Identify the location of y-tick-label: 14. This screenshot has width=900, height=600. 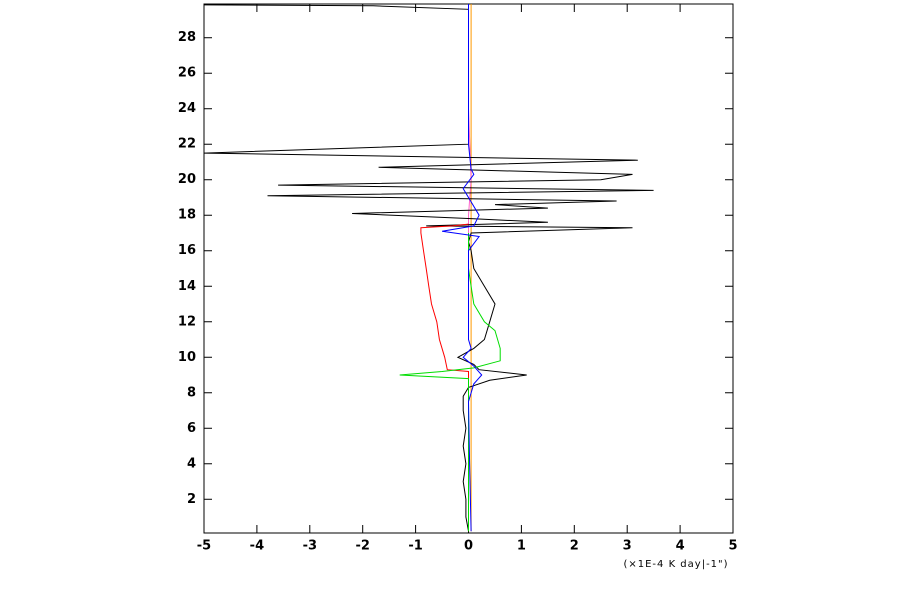
(187, 286).